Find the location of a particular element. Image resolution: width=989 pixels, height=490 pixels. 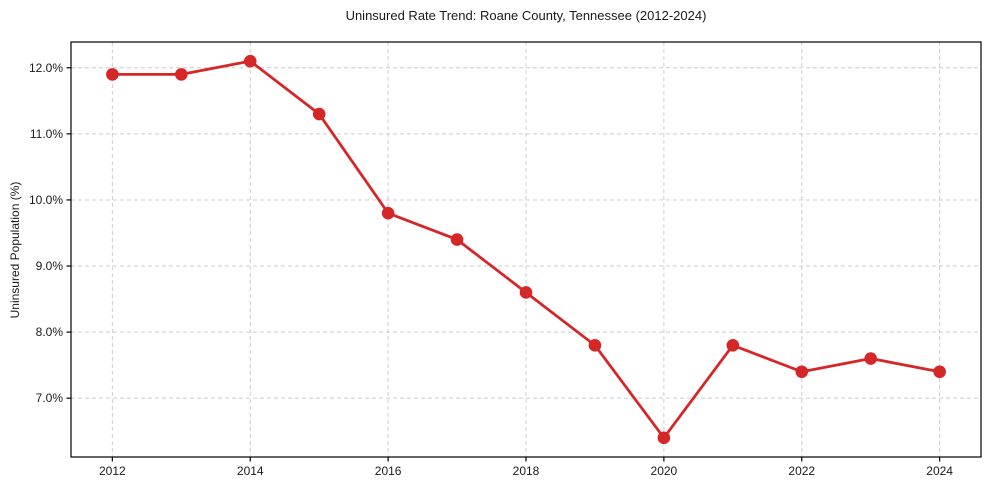

y-tick-label: 11.0% is located at coordinates (46, 134).